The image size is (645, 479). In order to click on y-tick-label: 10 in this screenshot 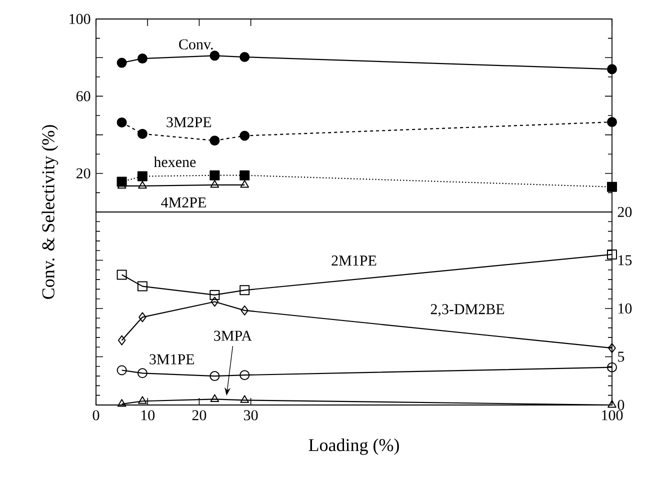, I will do `click(625, 308)`.